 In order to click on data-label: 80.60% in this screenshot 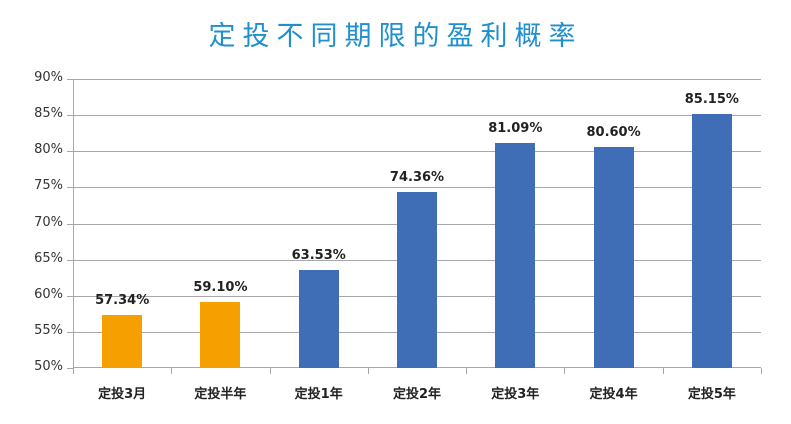, I will do `click(613, 132)`.